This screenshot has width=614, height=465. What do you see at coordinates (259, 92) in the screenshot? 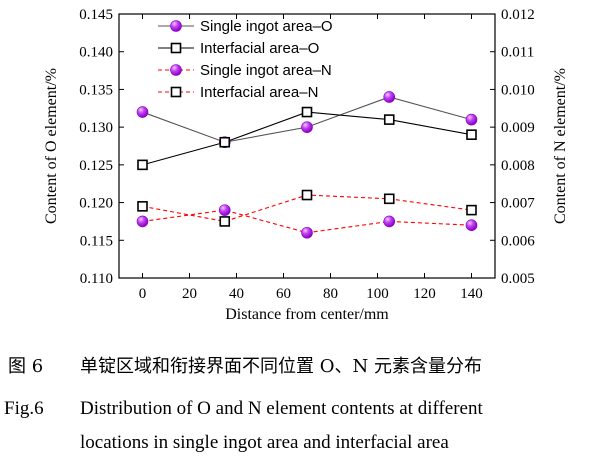
I see `legend-label-4: Interfacial area–N` at bounding box center [259, 92].